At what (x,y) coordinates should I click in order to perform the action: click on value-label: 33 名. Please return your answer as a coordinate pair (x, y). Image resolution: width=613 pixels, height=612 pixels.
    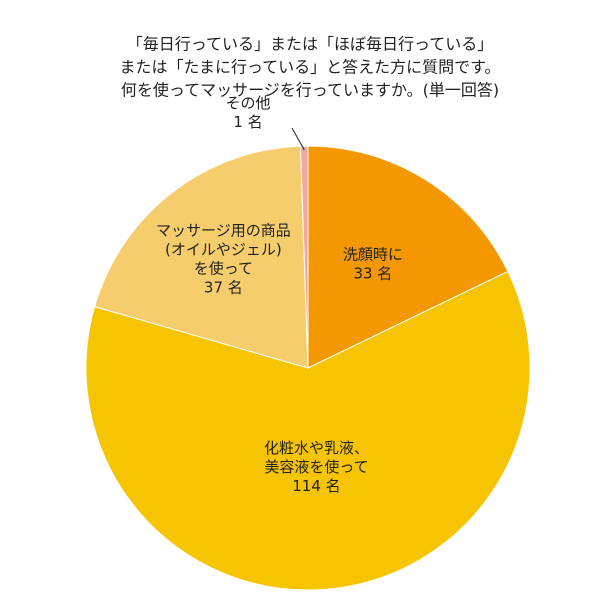
    Looking at the image, I should click on (372, 274).